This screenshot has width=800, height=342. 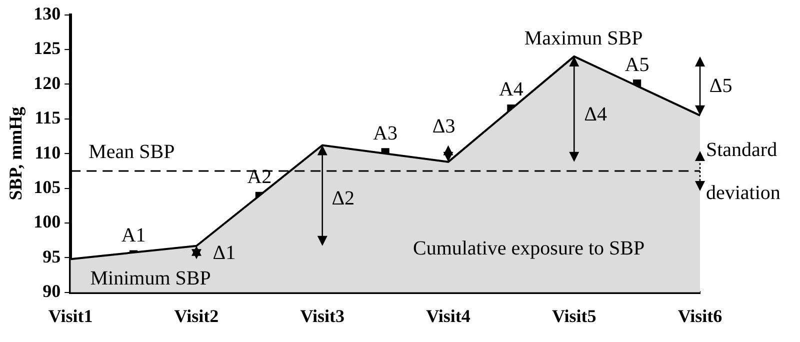 I want to click on text: Δ5, so click(x=720, y=86).